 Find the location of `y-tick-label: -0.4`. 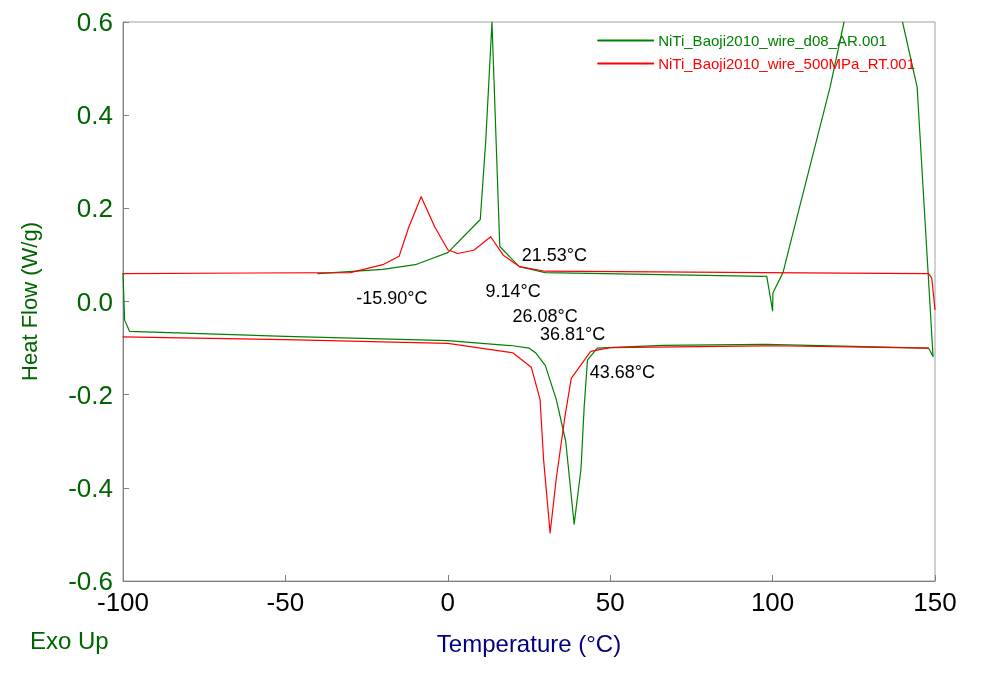

y-tick-label: -0.4 is located at coordinates (90, 487).